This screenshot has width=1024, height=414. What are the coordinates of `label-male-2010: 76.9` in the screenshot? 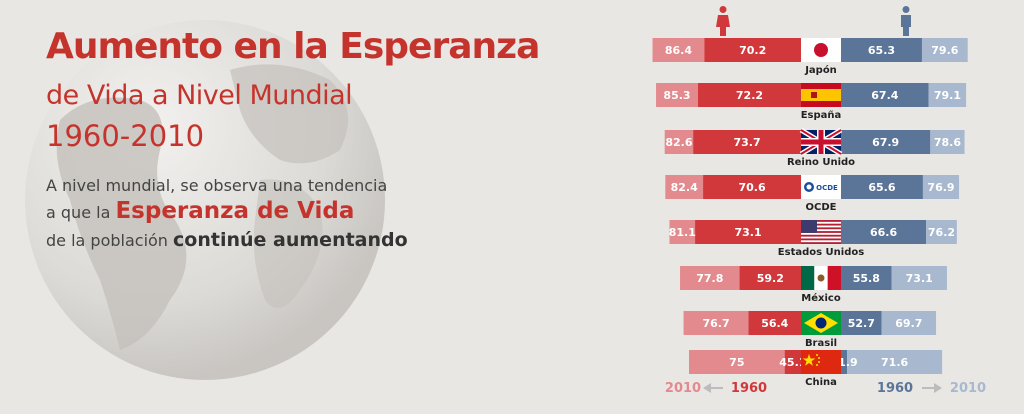 It's located at (940, 187).